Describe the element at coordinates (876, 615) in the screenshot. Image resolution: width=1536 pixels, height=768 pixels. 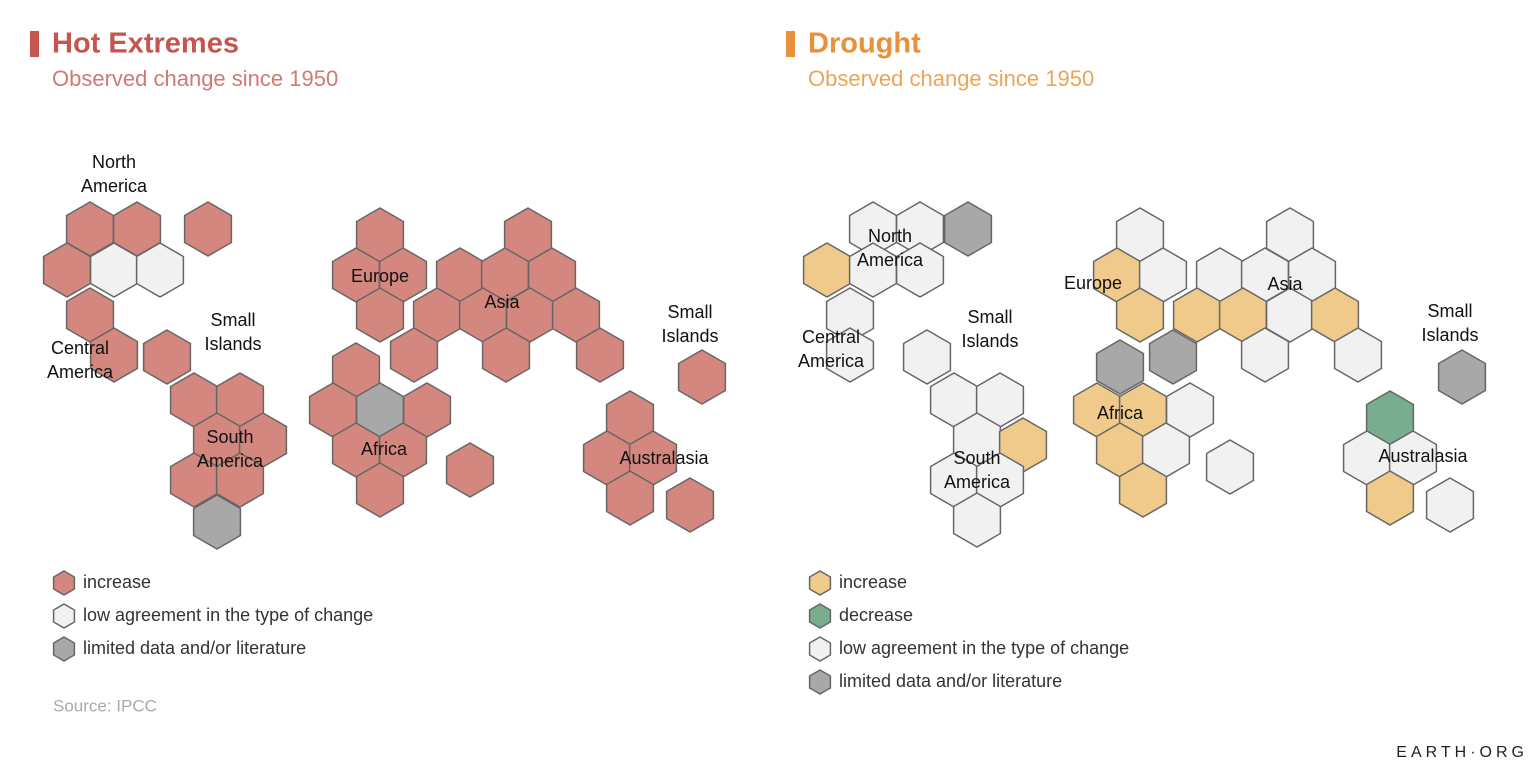
I see `legend-label: decrease` at that location.